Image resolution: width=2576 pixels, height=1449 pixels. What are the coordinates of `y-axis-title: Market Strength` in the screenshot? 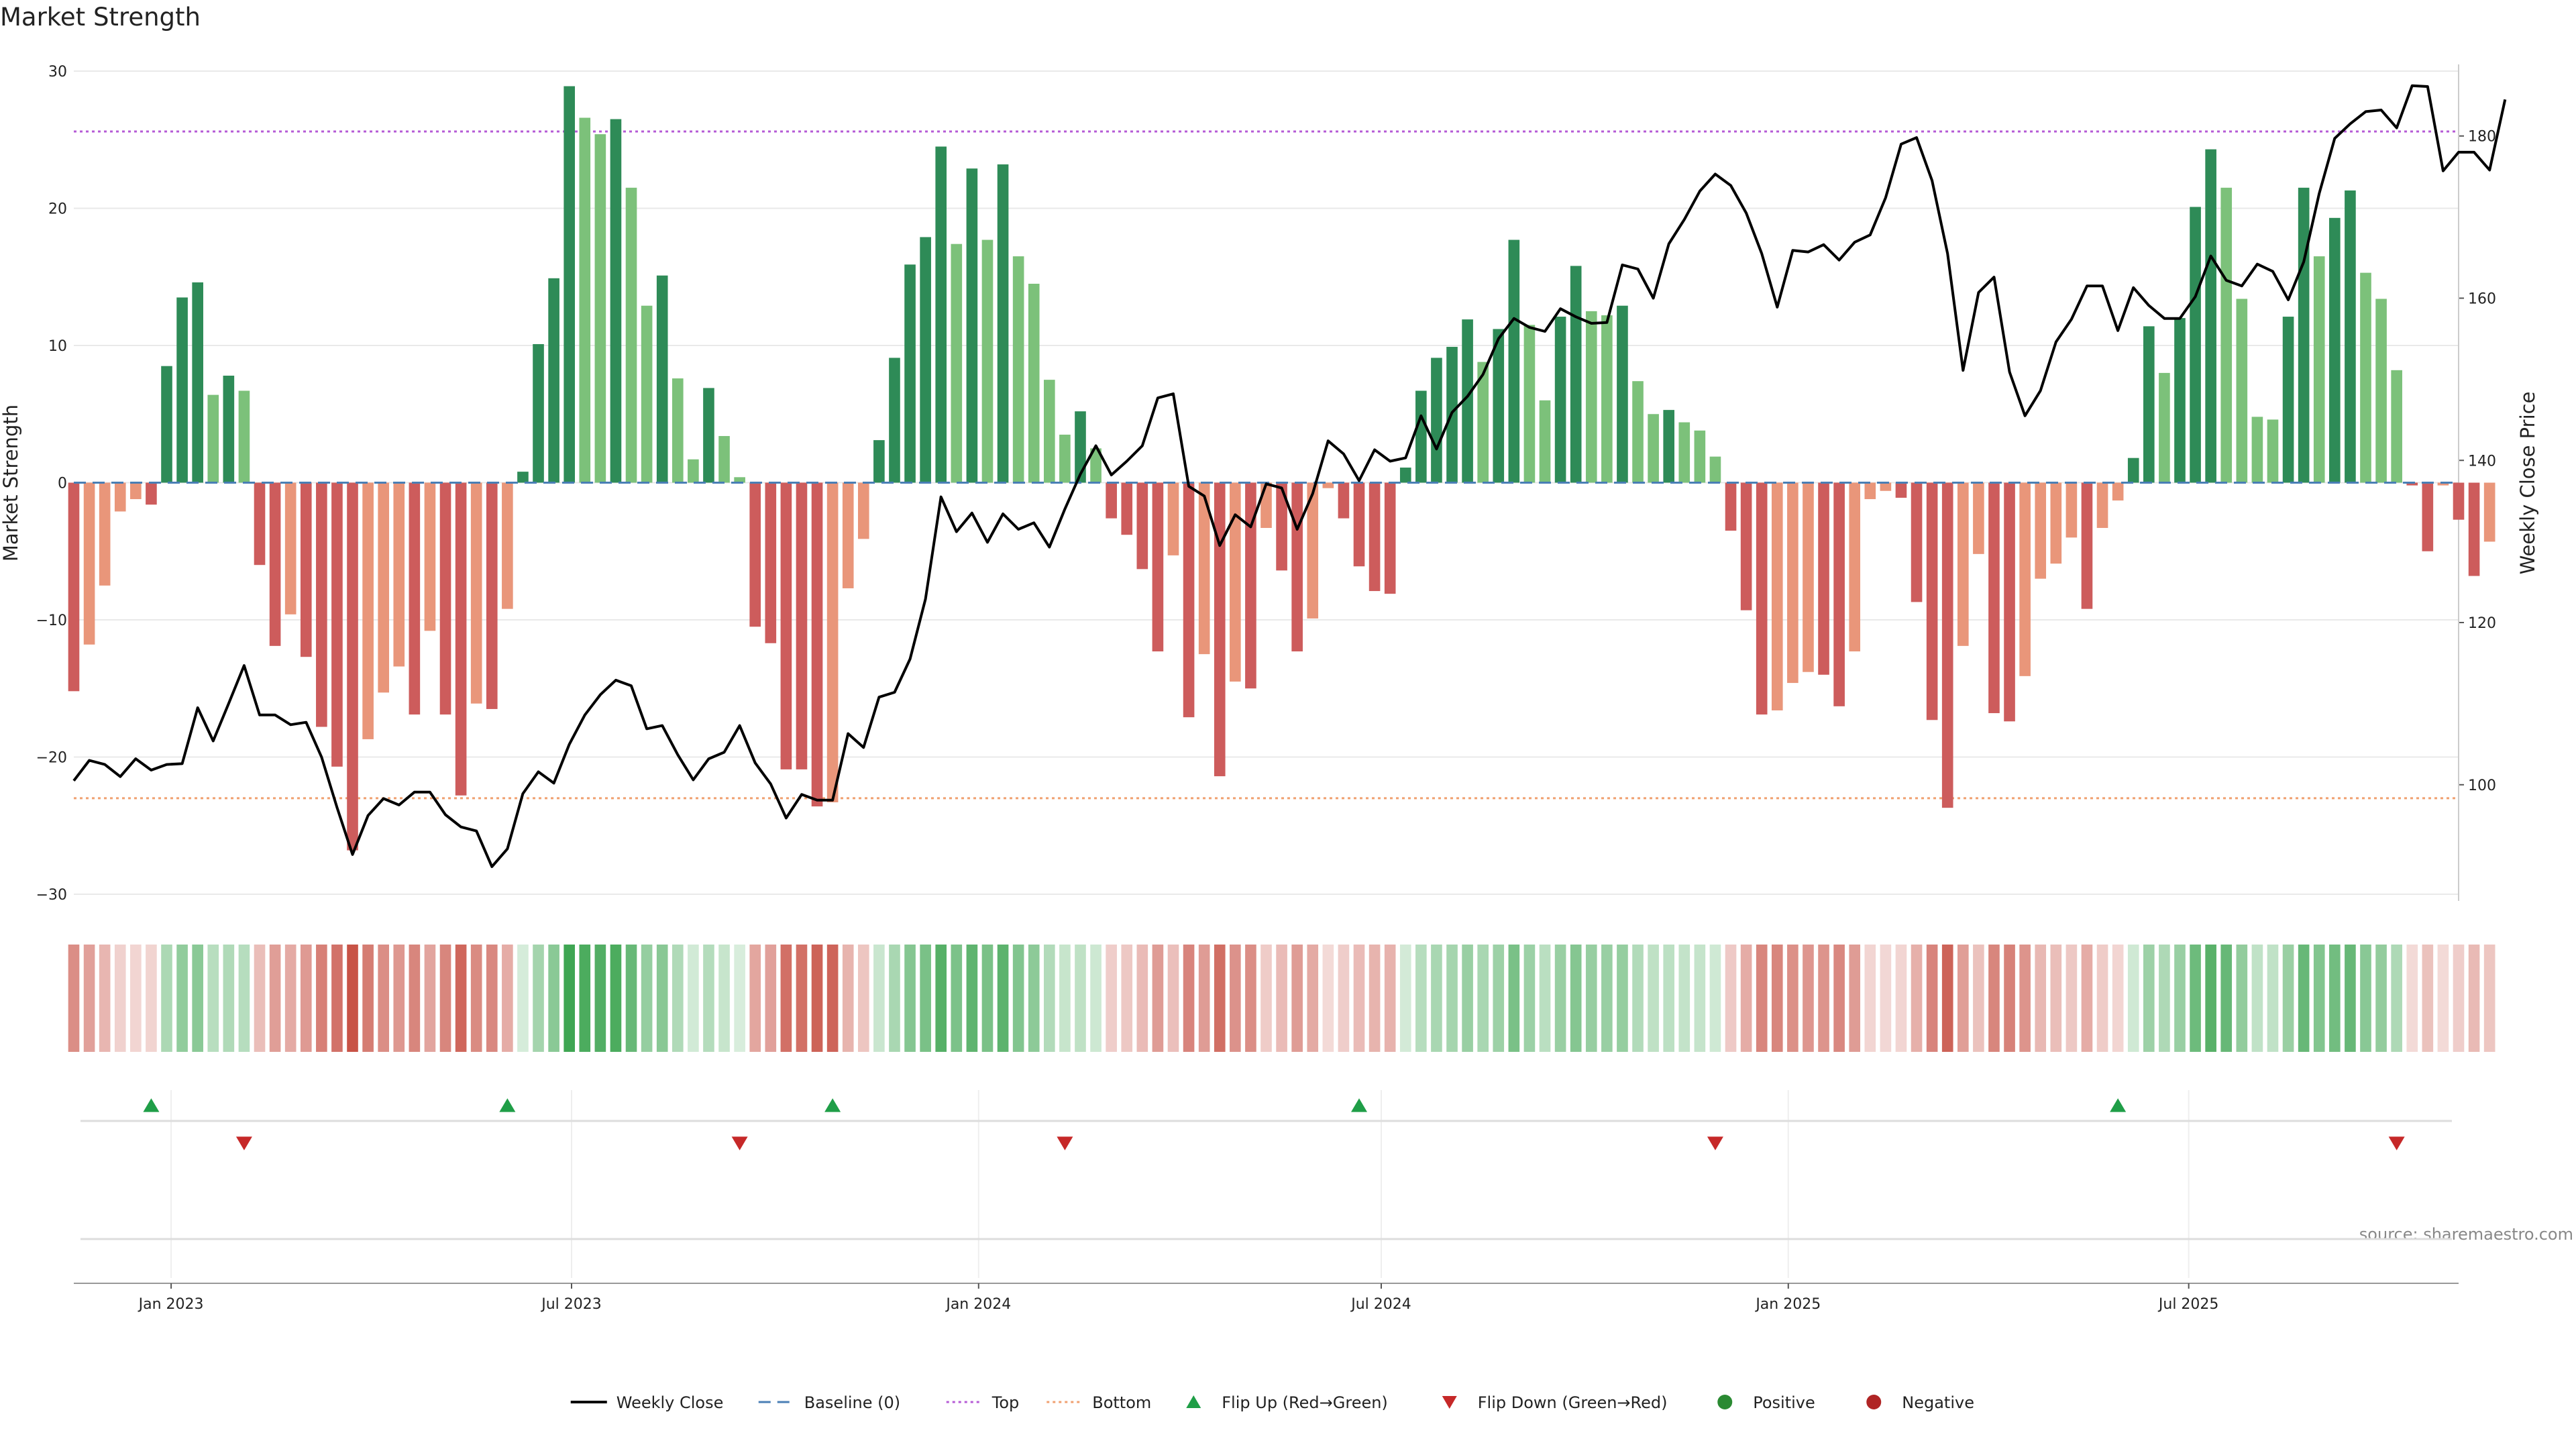 It's located at (11, 483).